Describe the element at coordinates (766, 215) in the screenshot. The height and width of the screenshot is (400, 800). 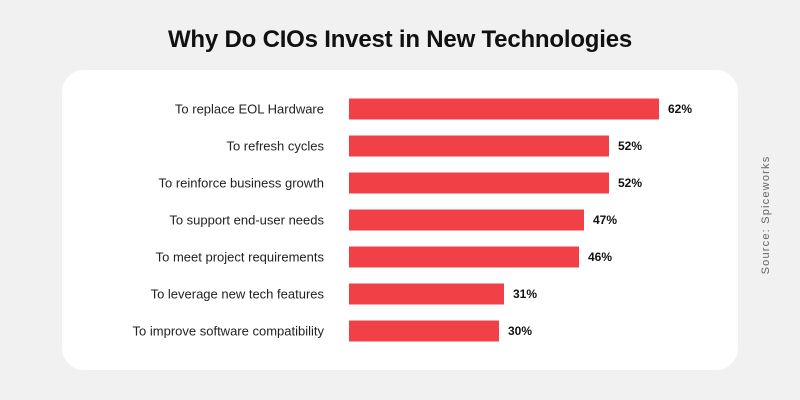
I see `source-note: Source: Spiceworks` at that location.